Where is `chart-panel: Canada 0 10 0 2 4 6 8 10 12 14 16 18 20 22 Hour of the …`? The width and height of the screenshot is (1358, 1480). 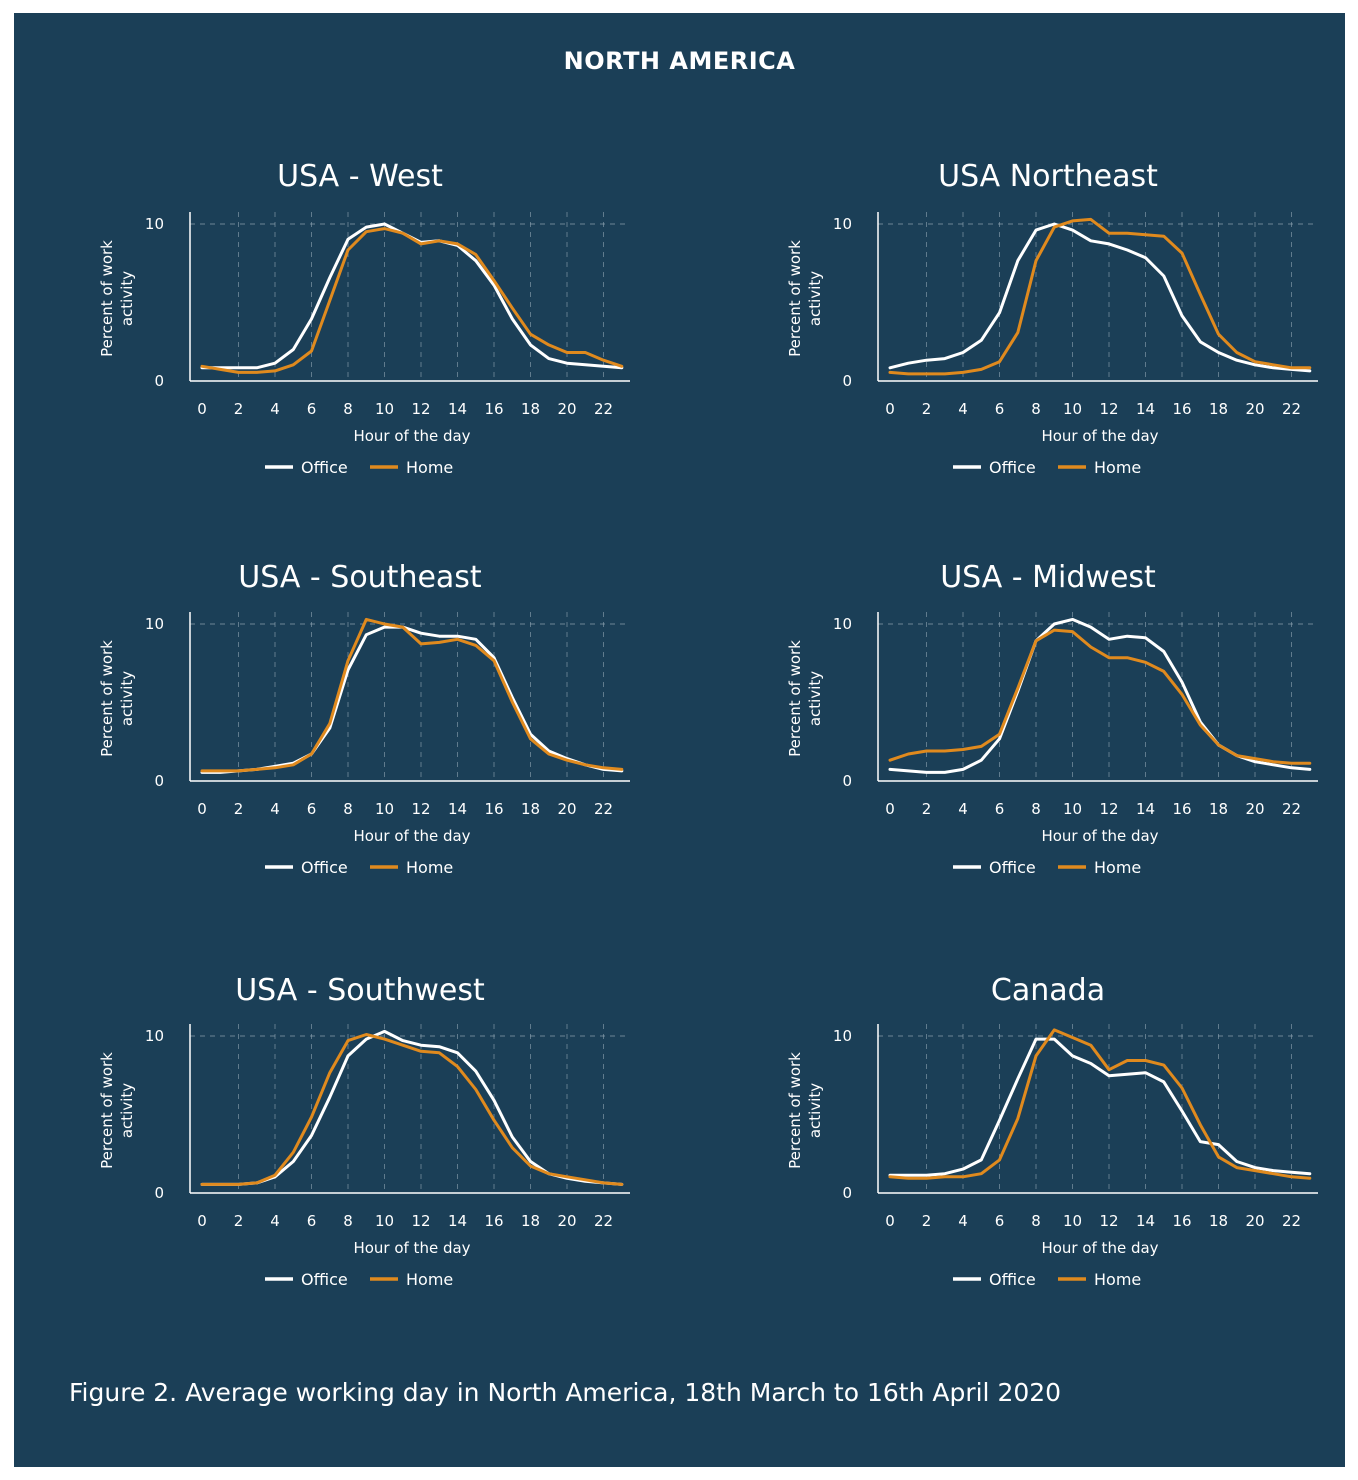 chart-panel: Canada 0 10 0 2 4 6 8 10 12 14 16 18 20 22 Hour of the … is located at coordinates (1052, 1131).